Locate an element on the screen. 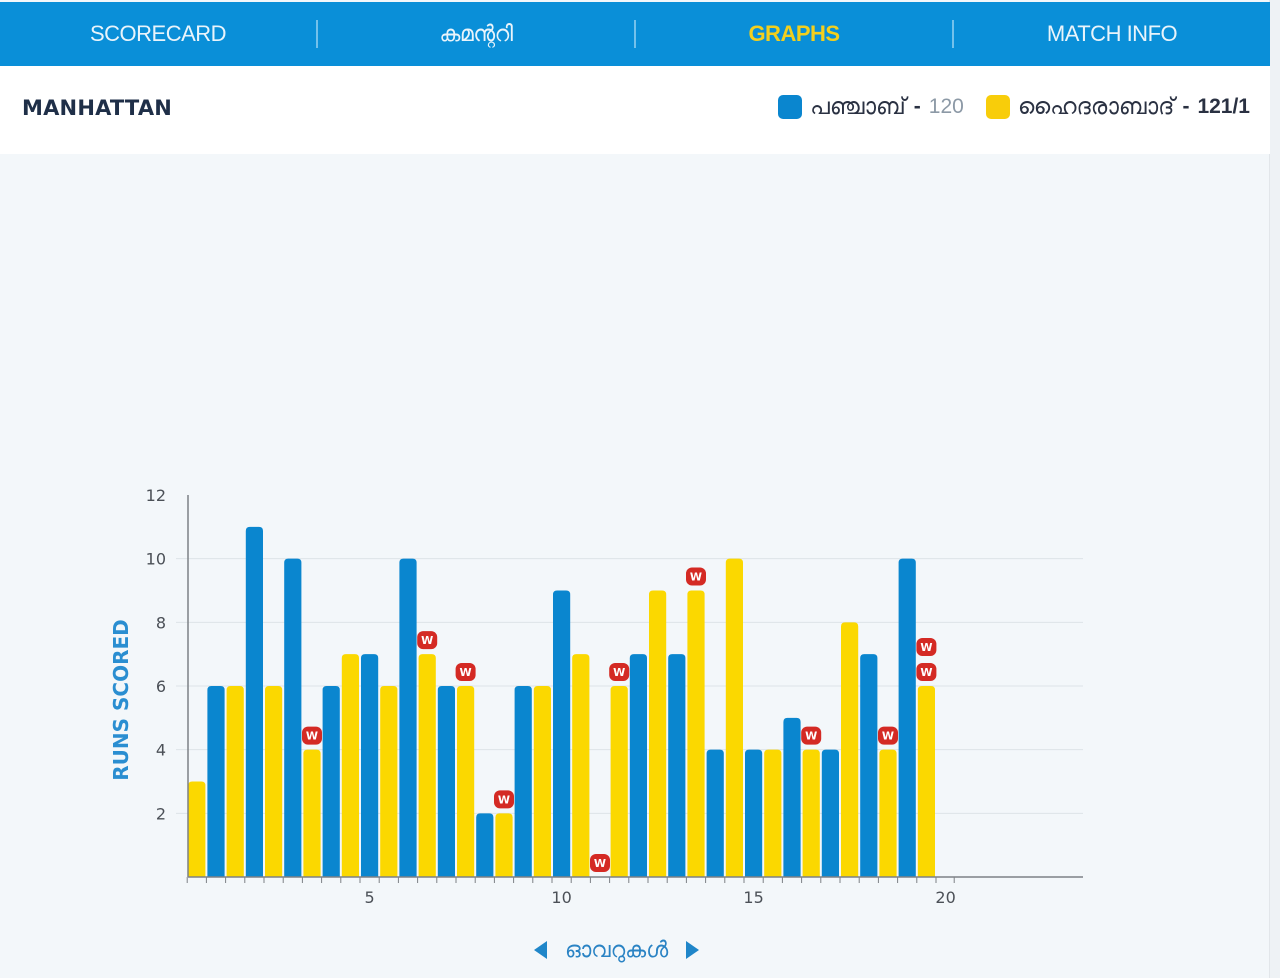 Image resolution: width=1280 pixels, height=978 pixels. legend-item-team-1: പഞ്ചാബ് - 120 is located at coordinates (871, 107).